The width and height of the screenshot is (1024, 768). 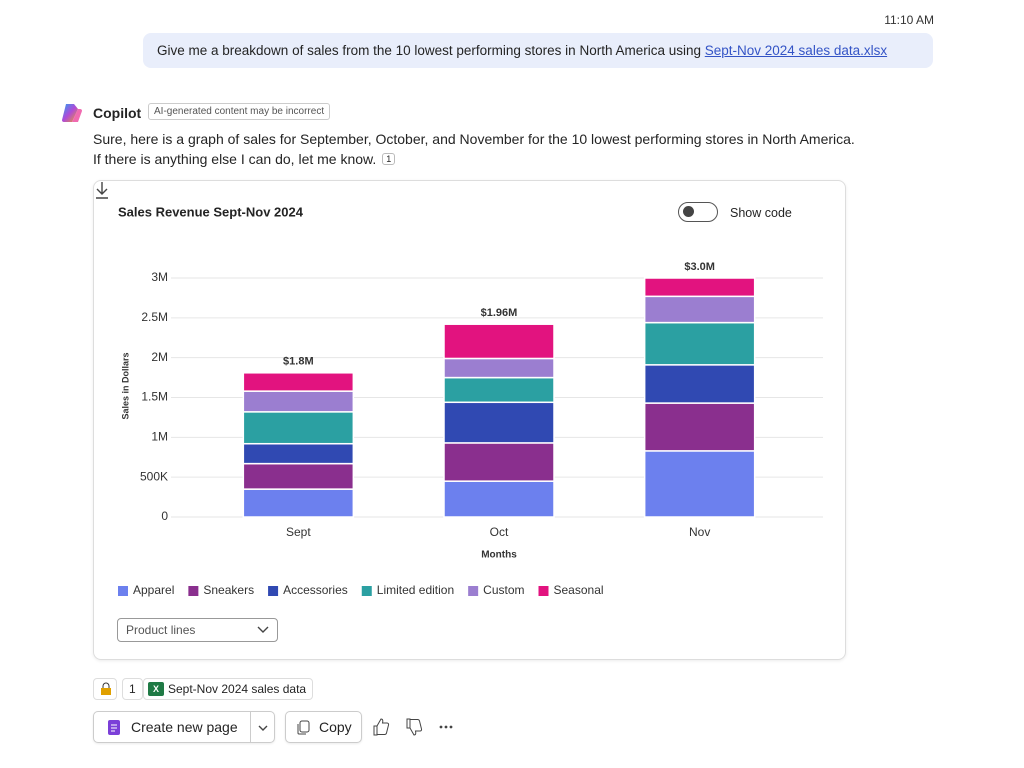 What do you see at coordinates (228, 590) in the screenshot?
I see `legend-label: Sneakers` at bounding box center [228, 590].